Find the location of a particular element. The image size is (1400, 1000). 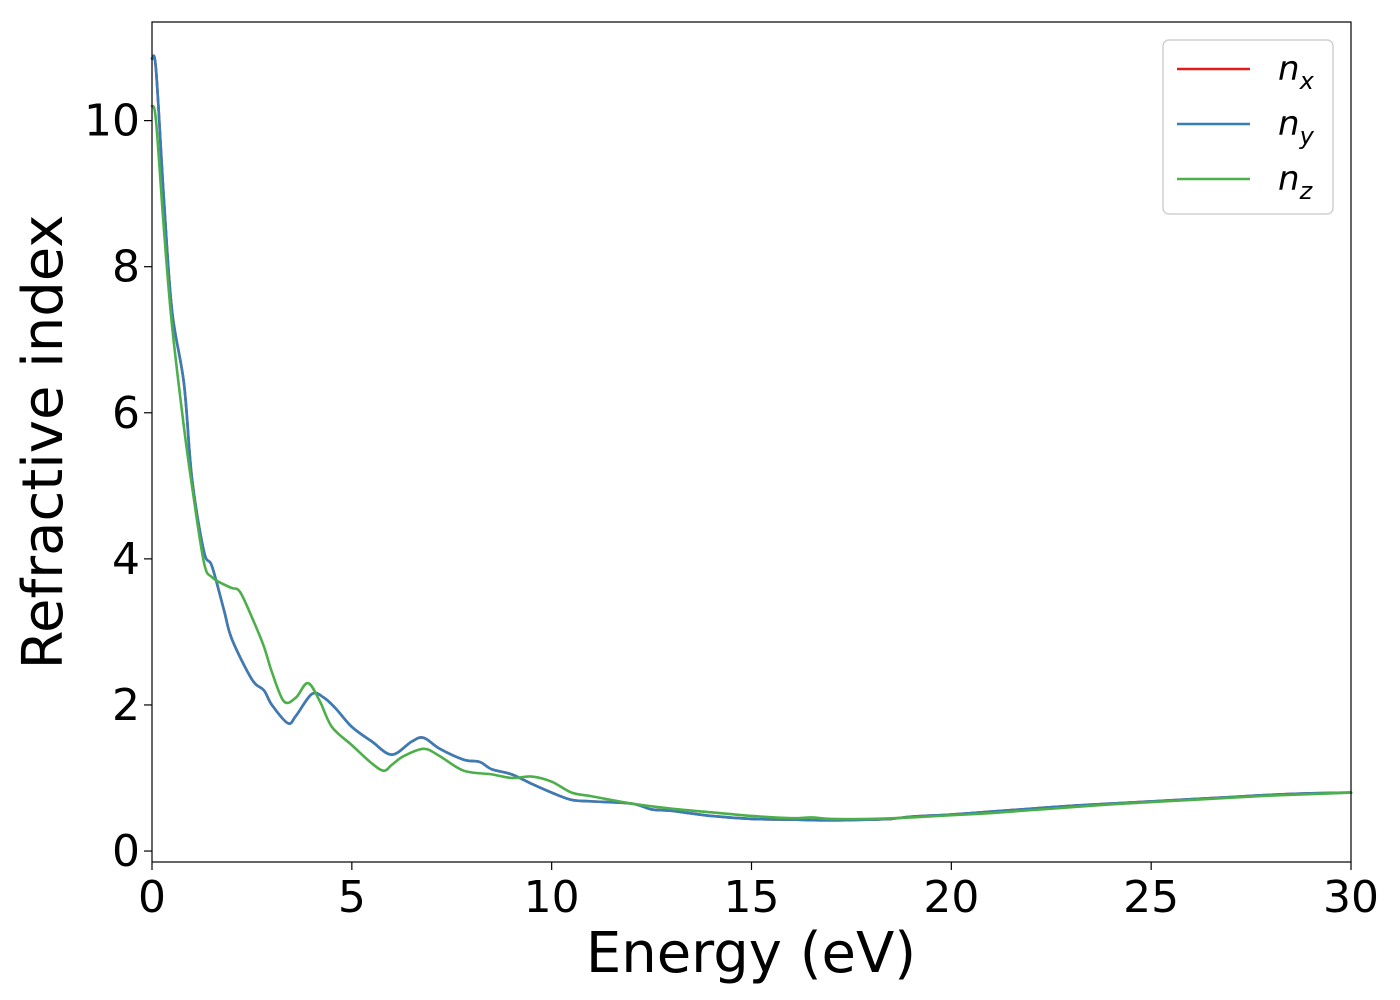

y-tick-label: 8 is located at coordinates (126, 267).